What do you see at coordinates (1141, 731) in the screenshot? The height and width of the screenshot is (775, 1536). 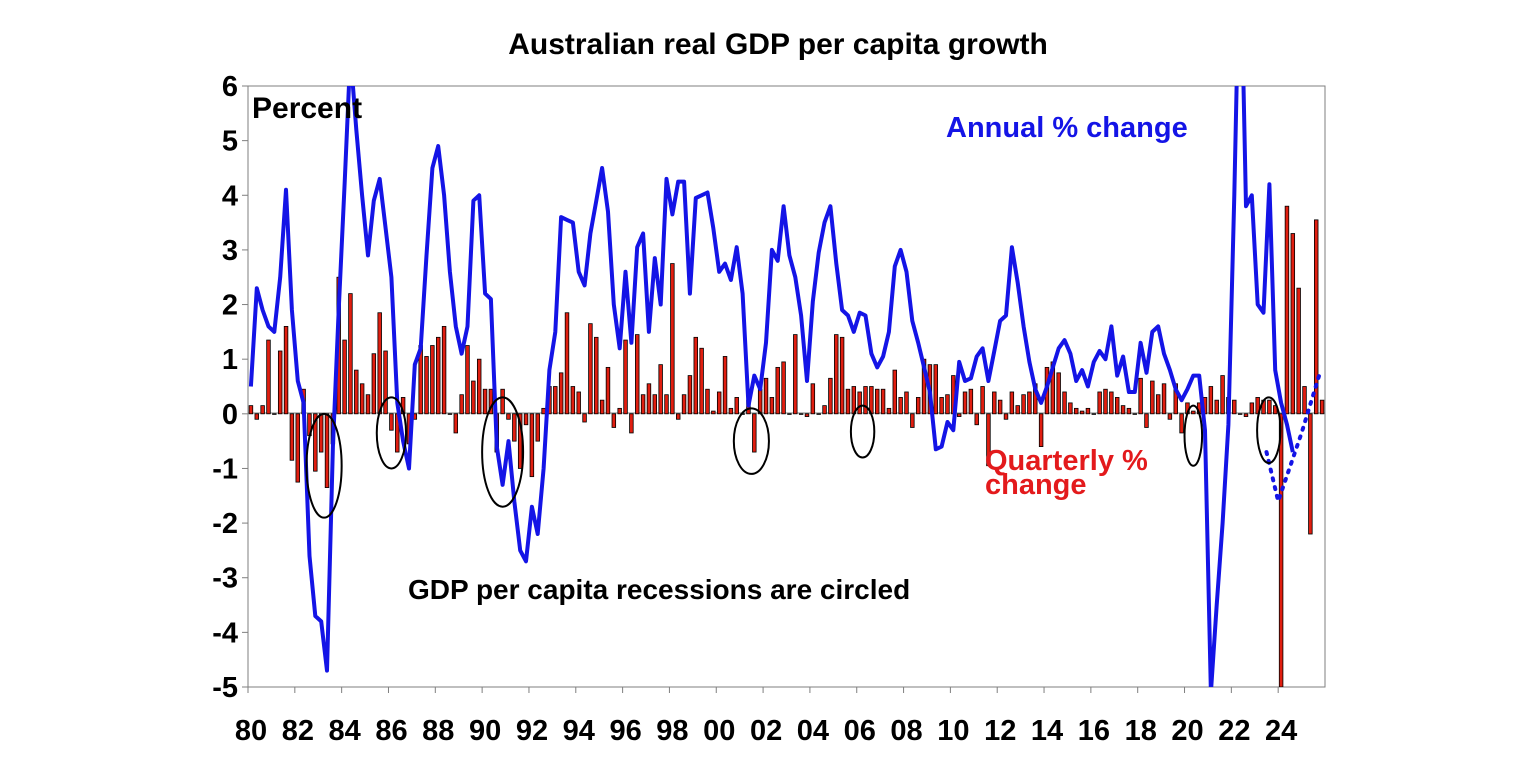 I see `x-tick-label: 18` at bounding box center [1141, 731].